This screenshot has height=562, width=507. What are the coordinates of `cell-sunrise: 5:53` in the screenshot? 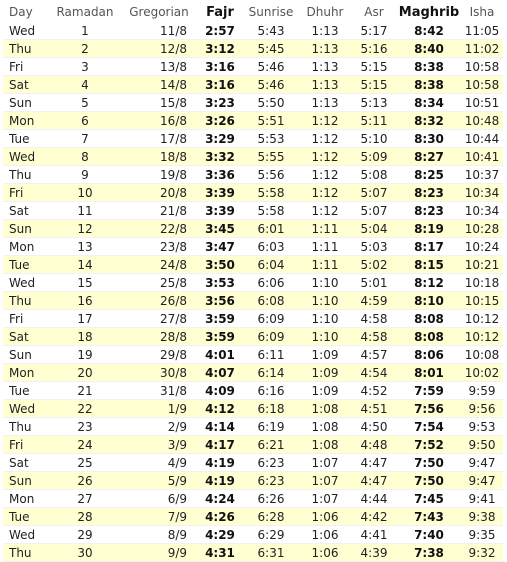 It's located at (271, 138).